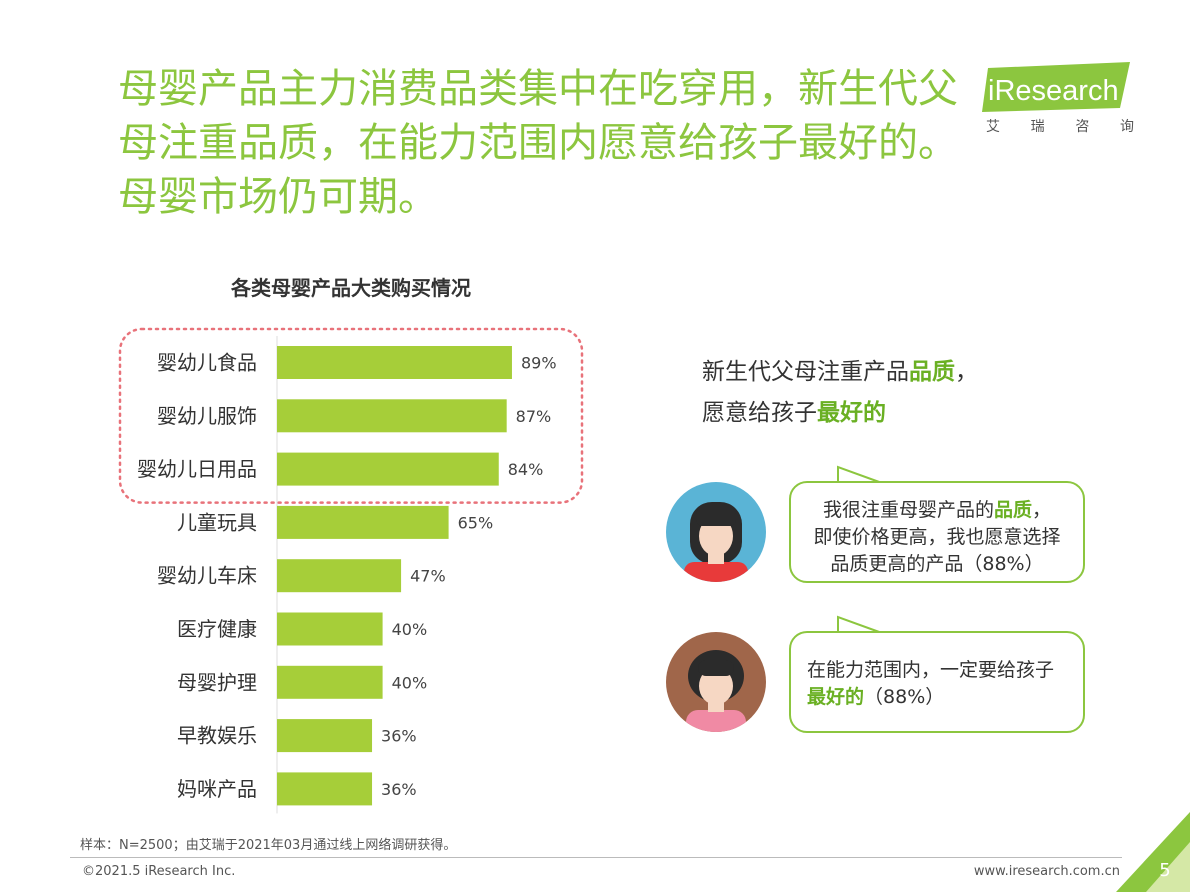  I want to click on svg-text: iResearch, so click(1053, 91).